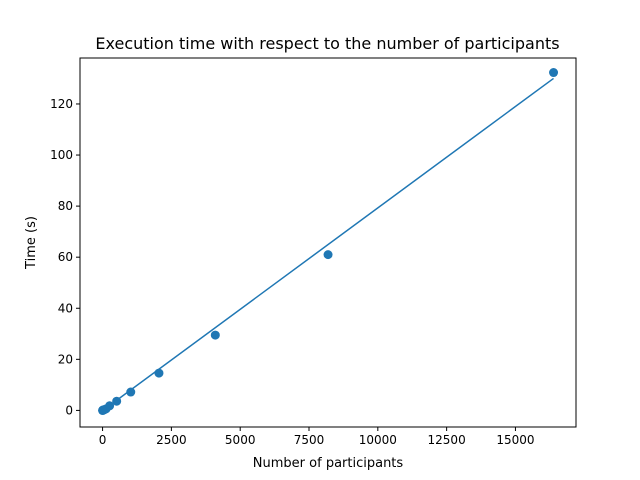  I want to click on x-tick-label: 10000, so click(378, 440).